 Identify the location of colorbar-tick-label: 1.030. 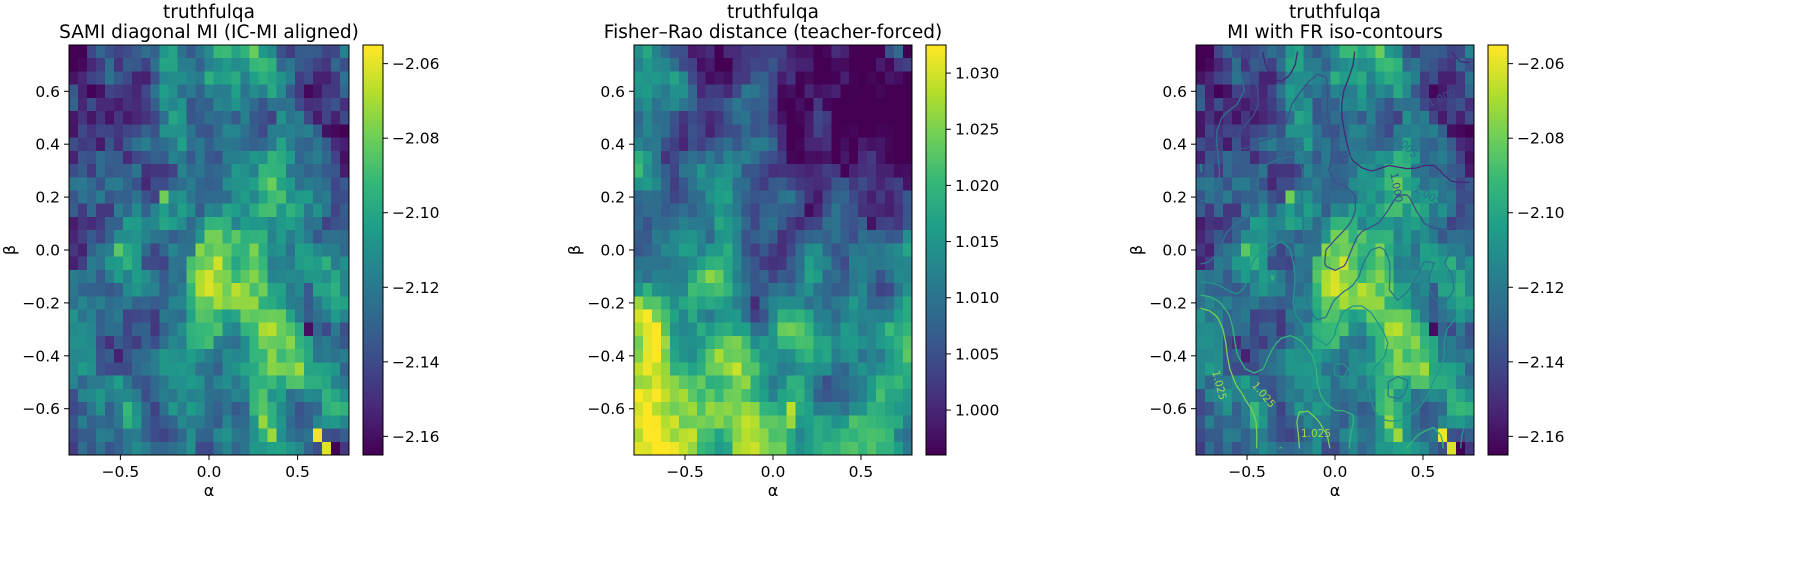
(977, 74).